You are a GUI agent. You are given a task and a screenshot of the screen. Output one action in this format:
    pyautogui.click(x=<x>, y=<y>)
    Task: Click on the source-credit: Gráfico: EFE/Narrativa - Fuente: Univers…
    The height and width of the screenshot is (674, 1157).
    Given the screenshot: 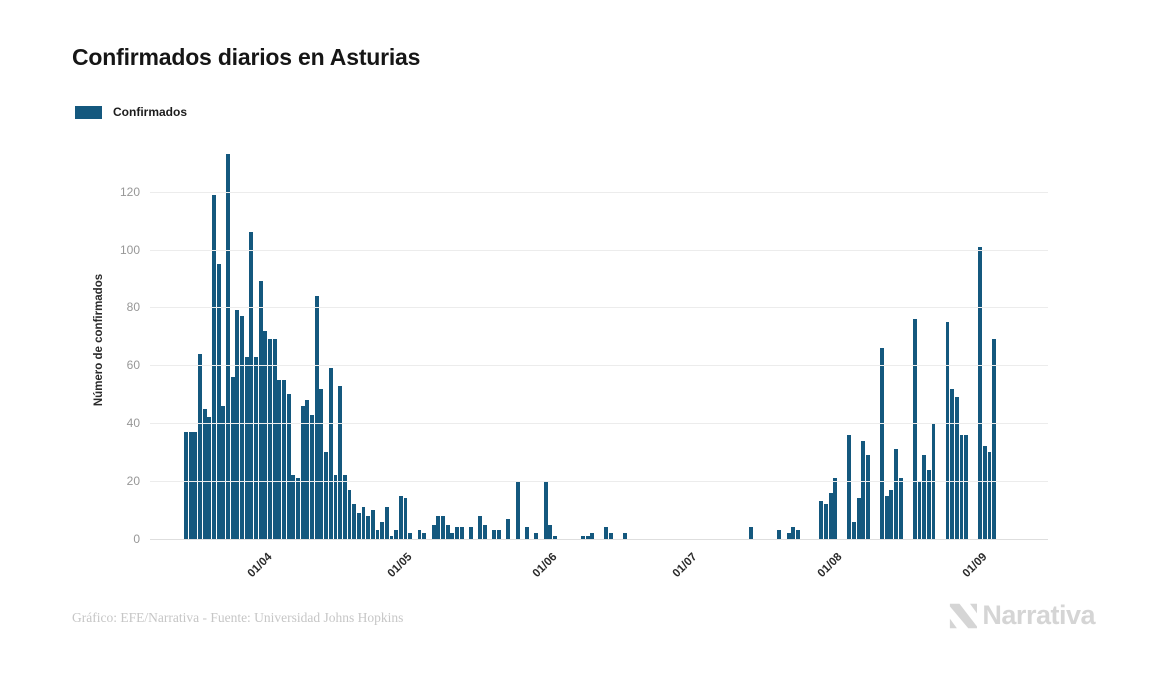 What is the action you would take?
    pyautogui.click(x=238, y=617)
    